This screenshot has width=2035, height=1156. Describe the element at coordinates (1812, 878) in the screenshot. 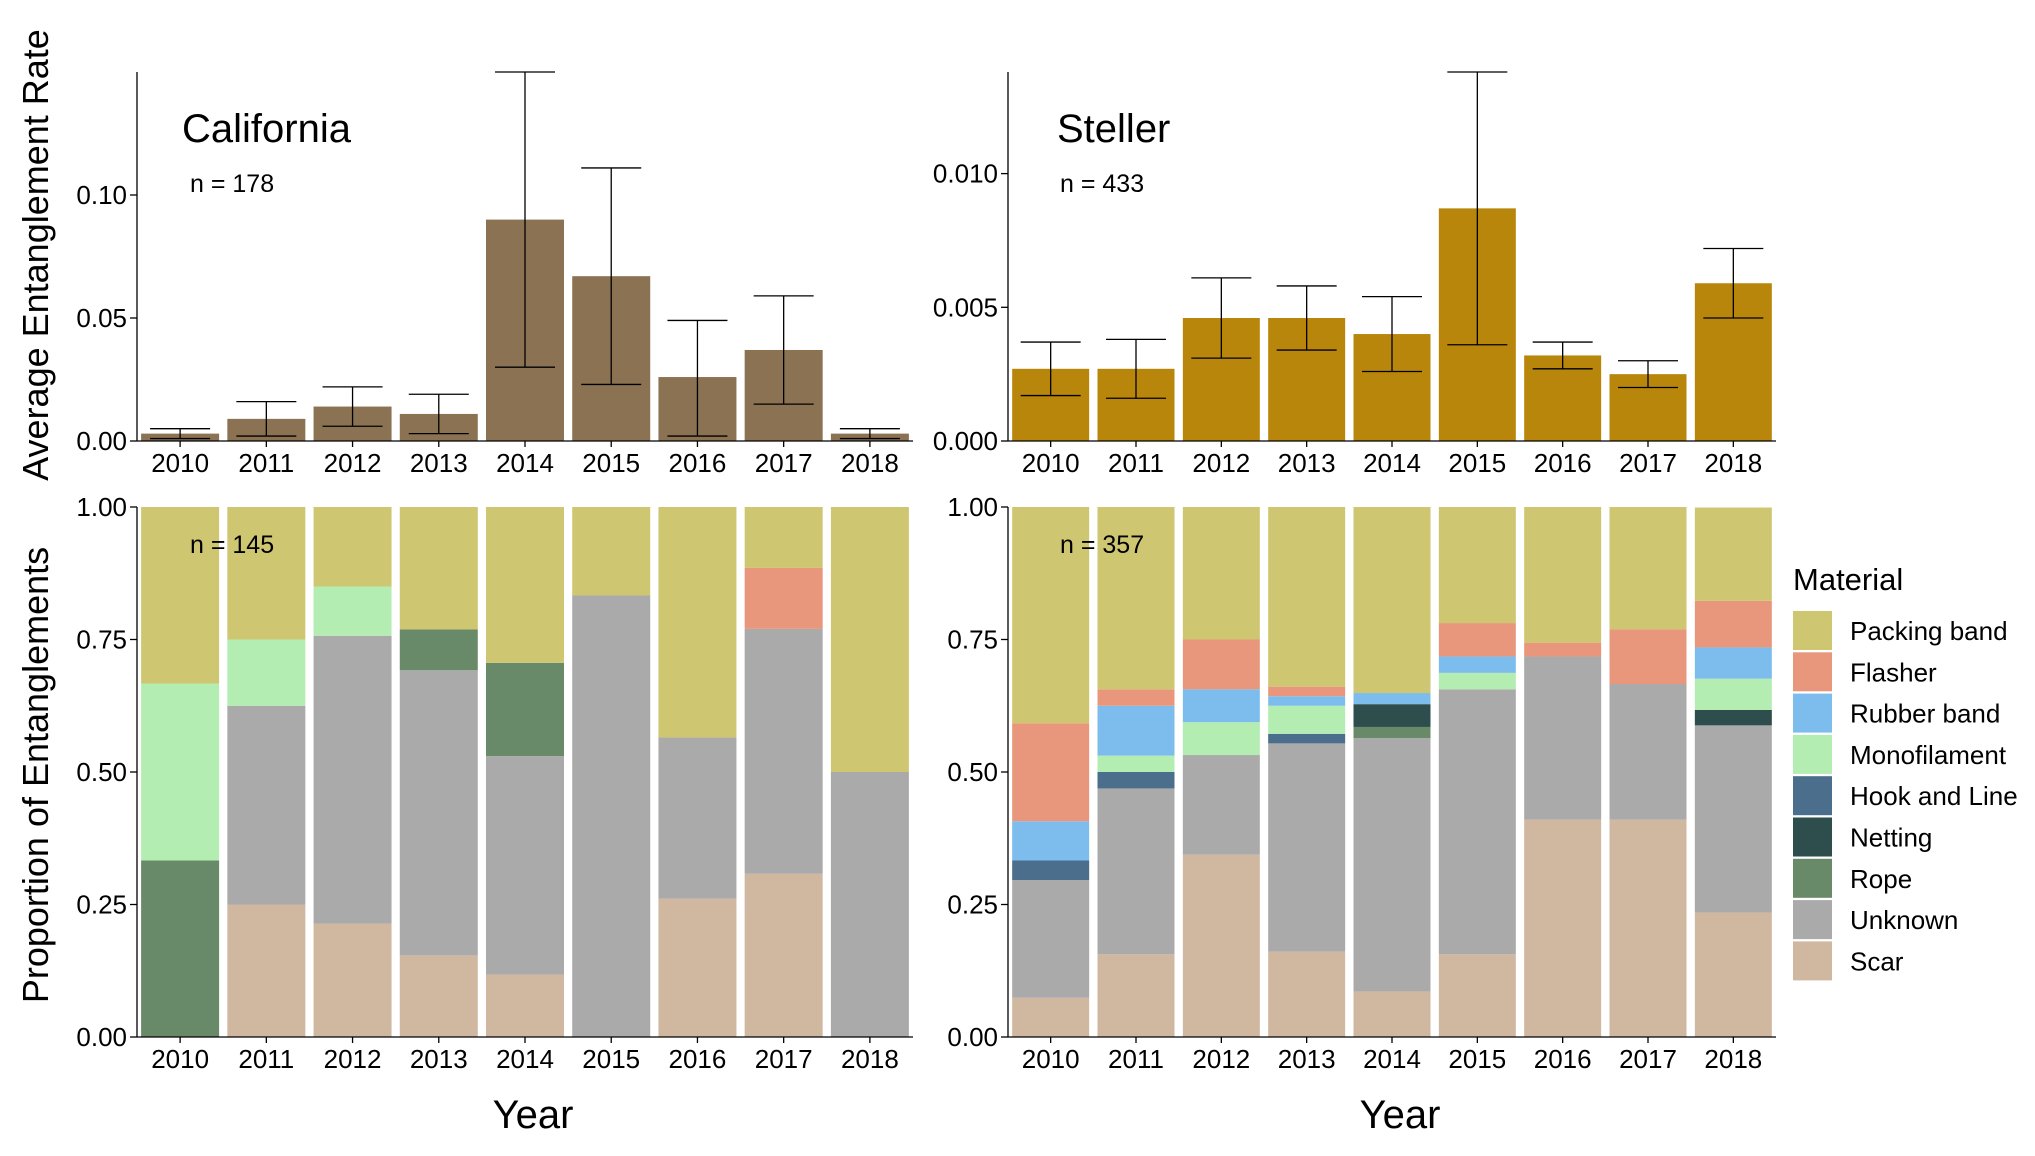

I see `legend-swatch-rope` at that location.